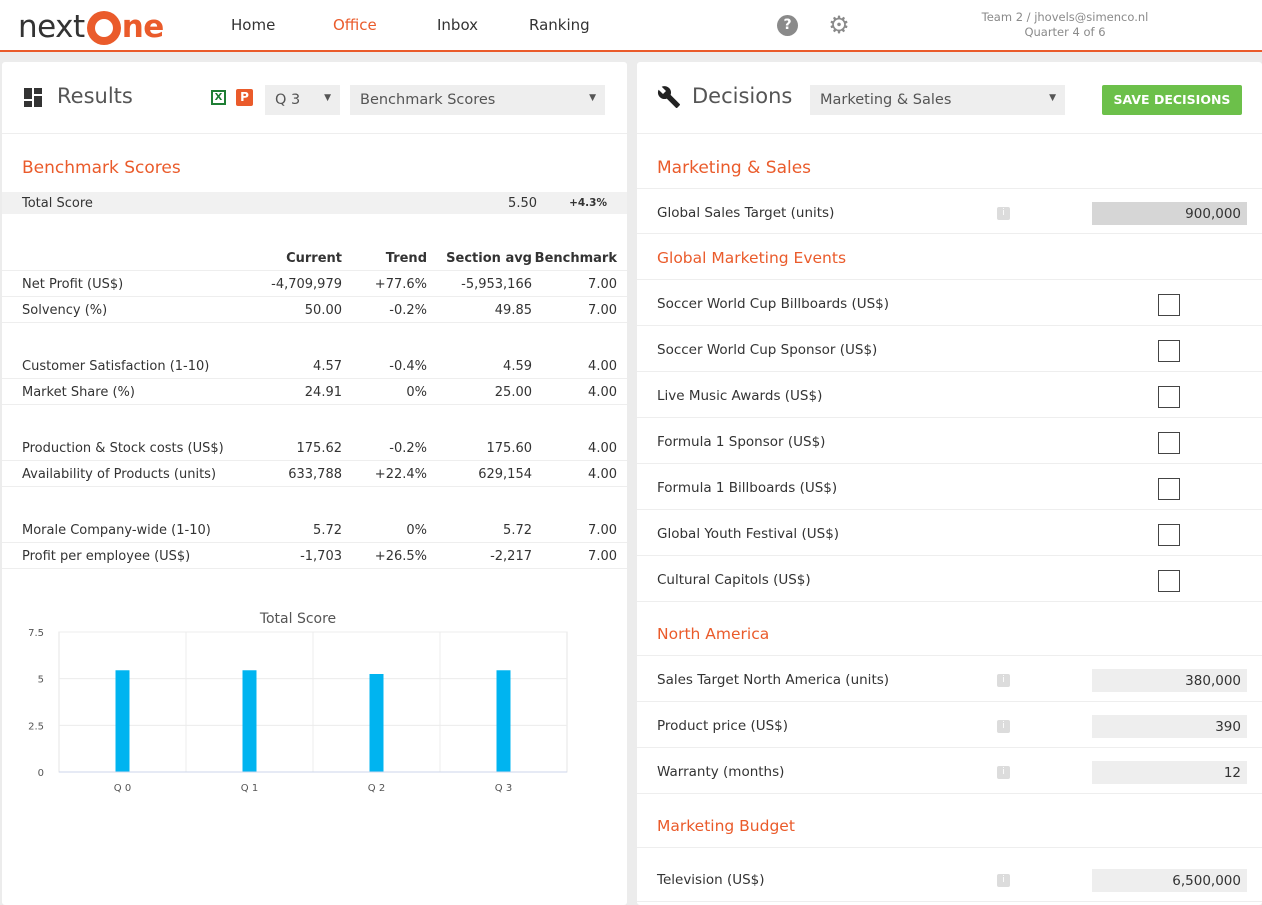  Describe the element at coordinates (949, 825) in the screenshot. I see `marketing-budget-header: Marketing Budget` at that location.